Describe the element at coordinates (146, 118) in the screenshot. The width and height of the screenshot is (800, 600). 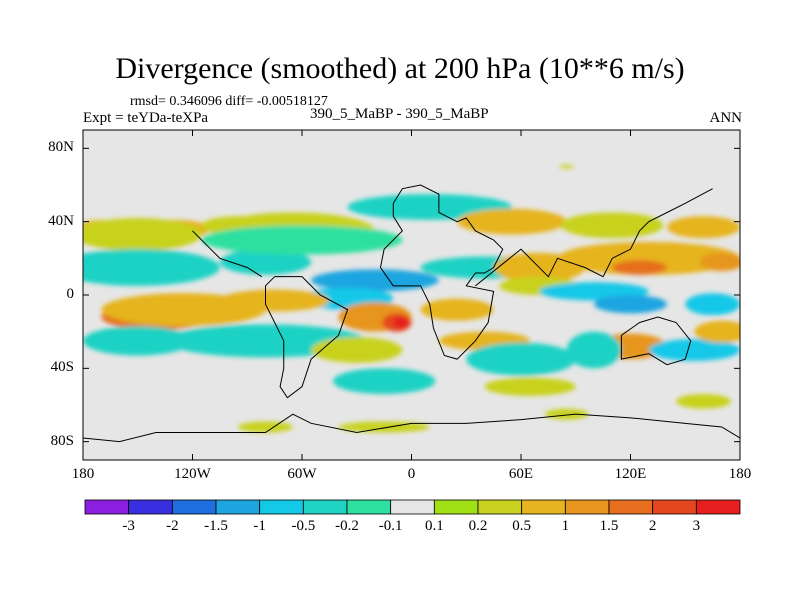
I see `experiment-text: Expt = teYDa-teXPa` at that location.